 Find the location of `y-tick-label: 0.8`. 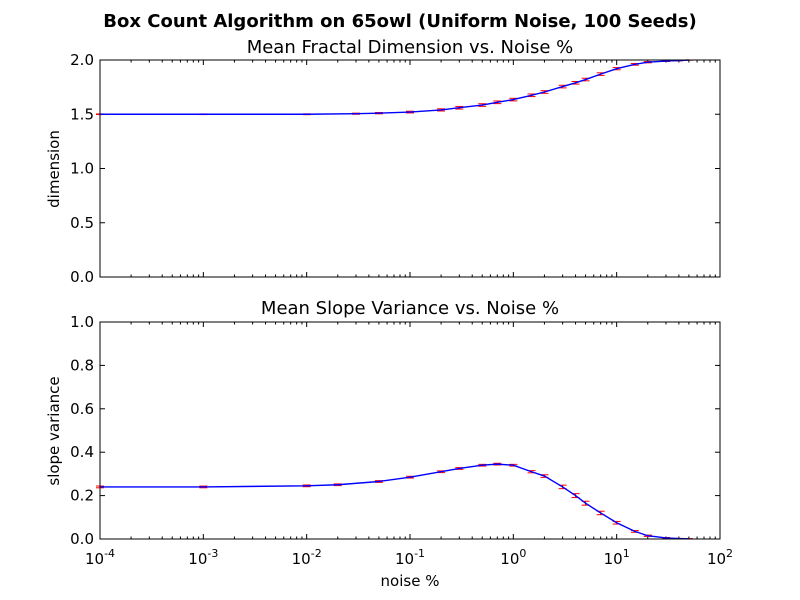

y-tick-label: 0.8 is located at coordinates (82, 365).